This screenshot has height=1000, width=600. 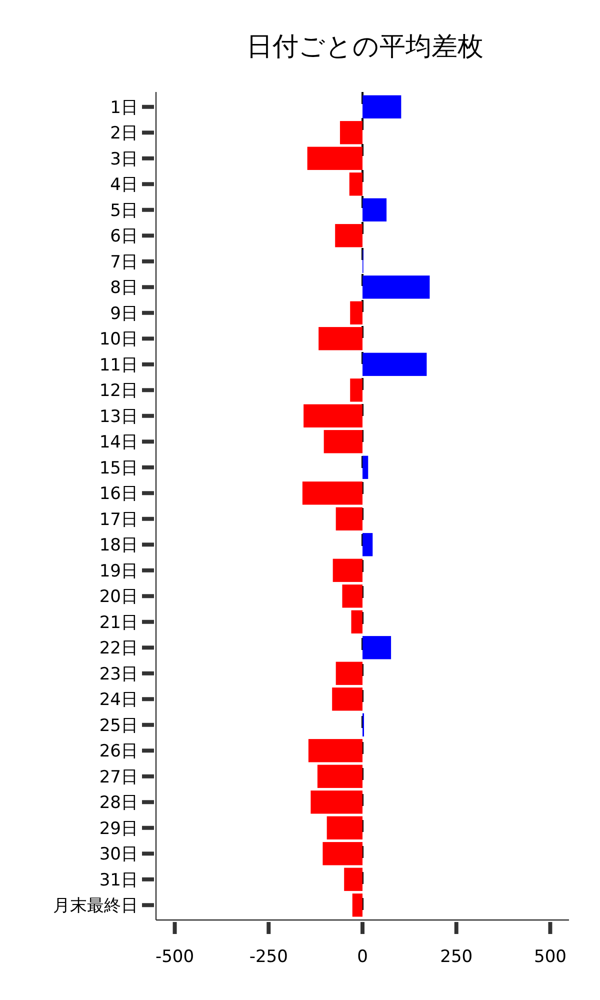 I want to click on x-tick-label: -500, so click(x=174, y=957).